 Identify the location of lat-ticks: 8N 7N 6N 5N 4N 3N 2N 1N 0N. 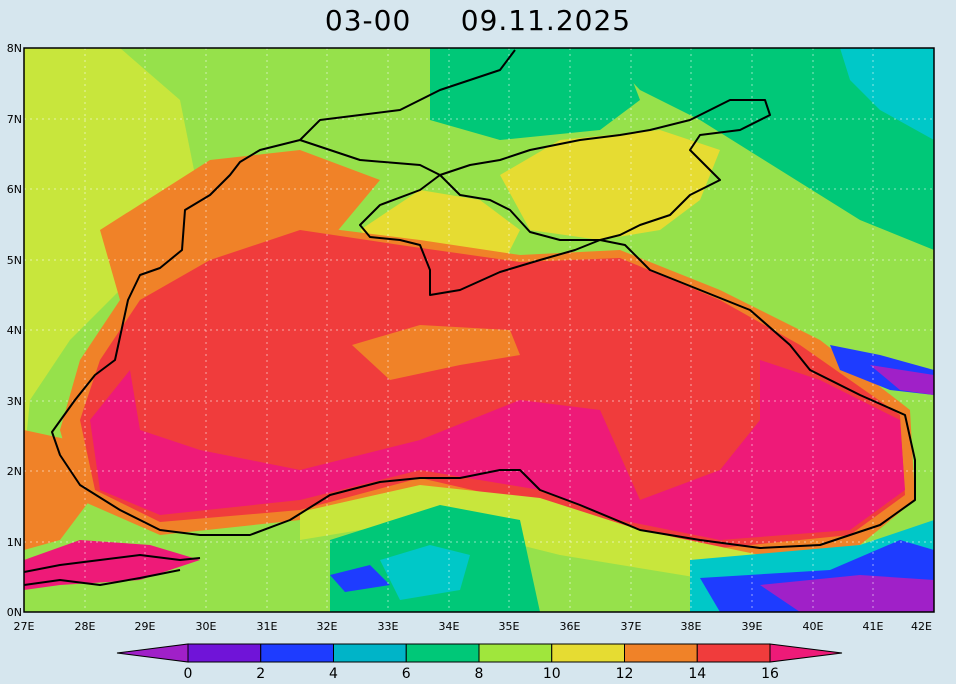
(14, 330).